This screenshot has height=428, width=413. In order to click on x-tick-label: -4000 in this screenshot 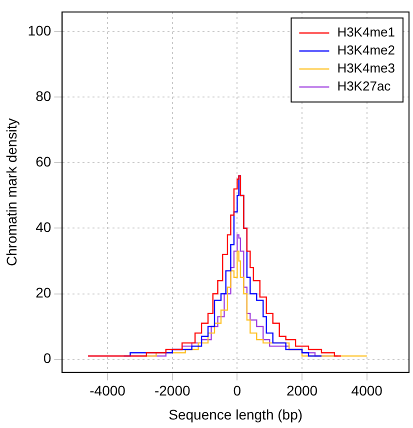, I will do `click(108, 390)`.